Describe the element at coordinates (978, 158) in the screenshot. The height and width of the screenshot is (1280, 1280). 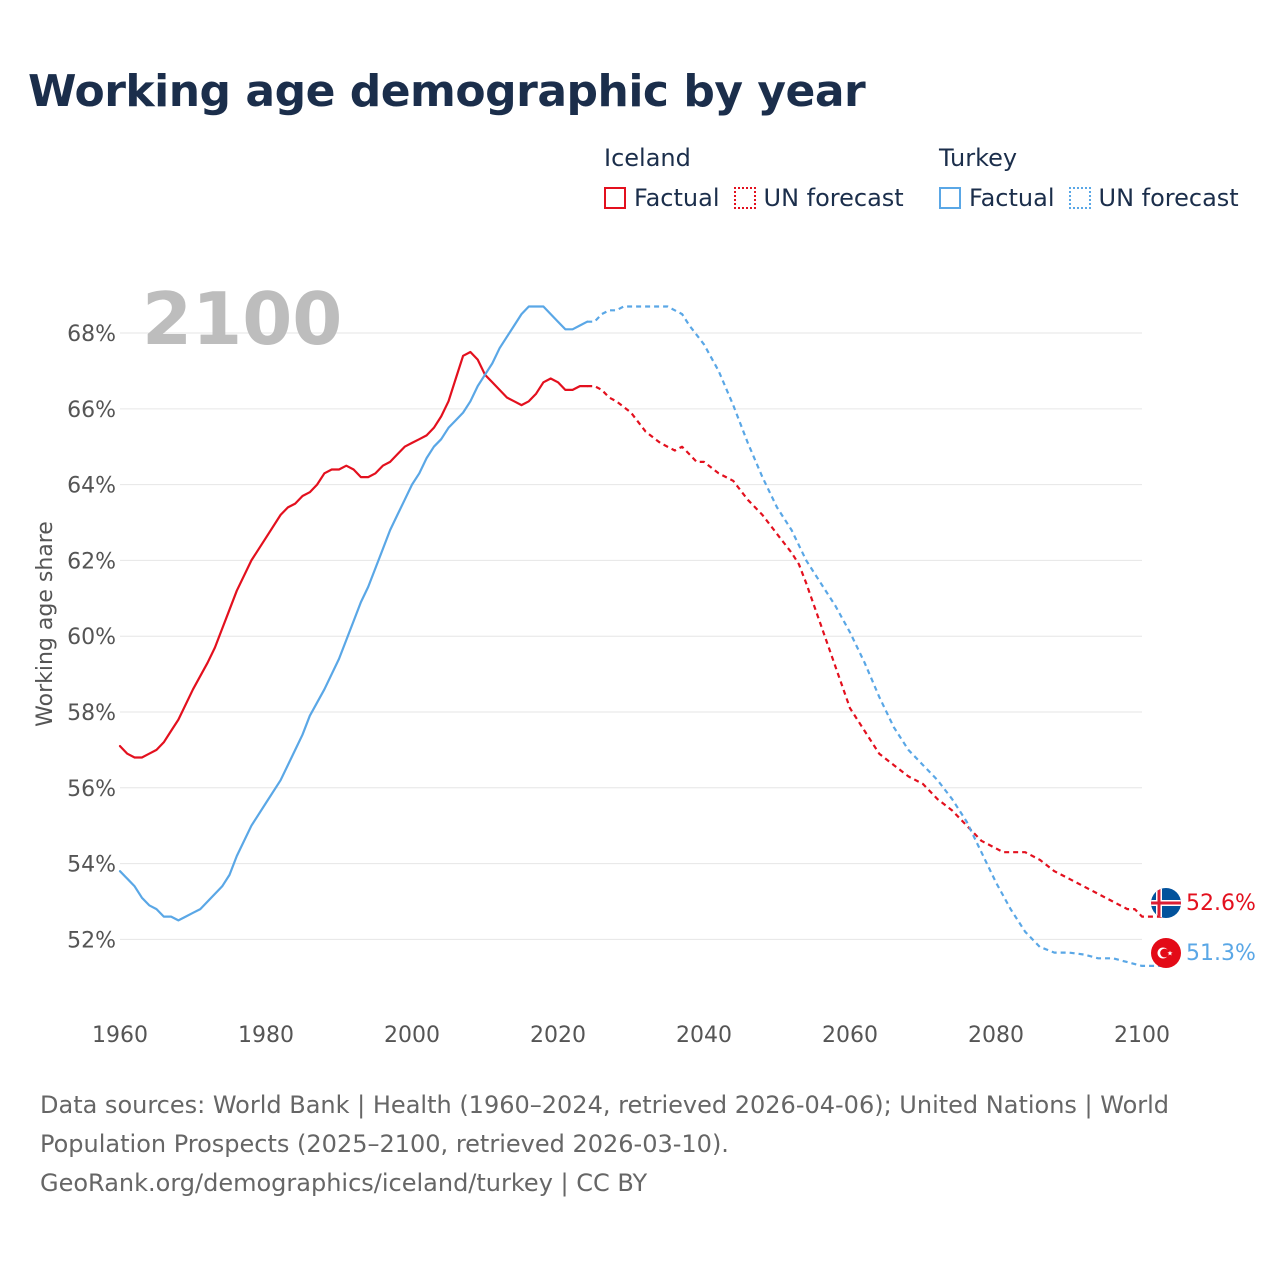
I see `legend-turkey-title: Turkey` at that location.